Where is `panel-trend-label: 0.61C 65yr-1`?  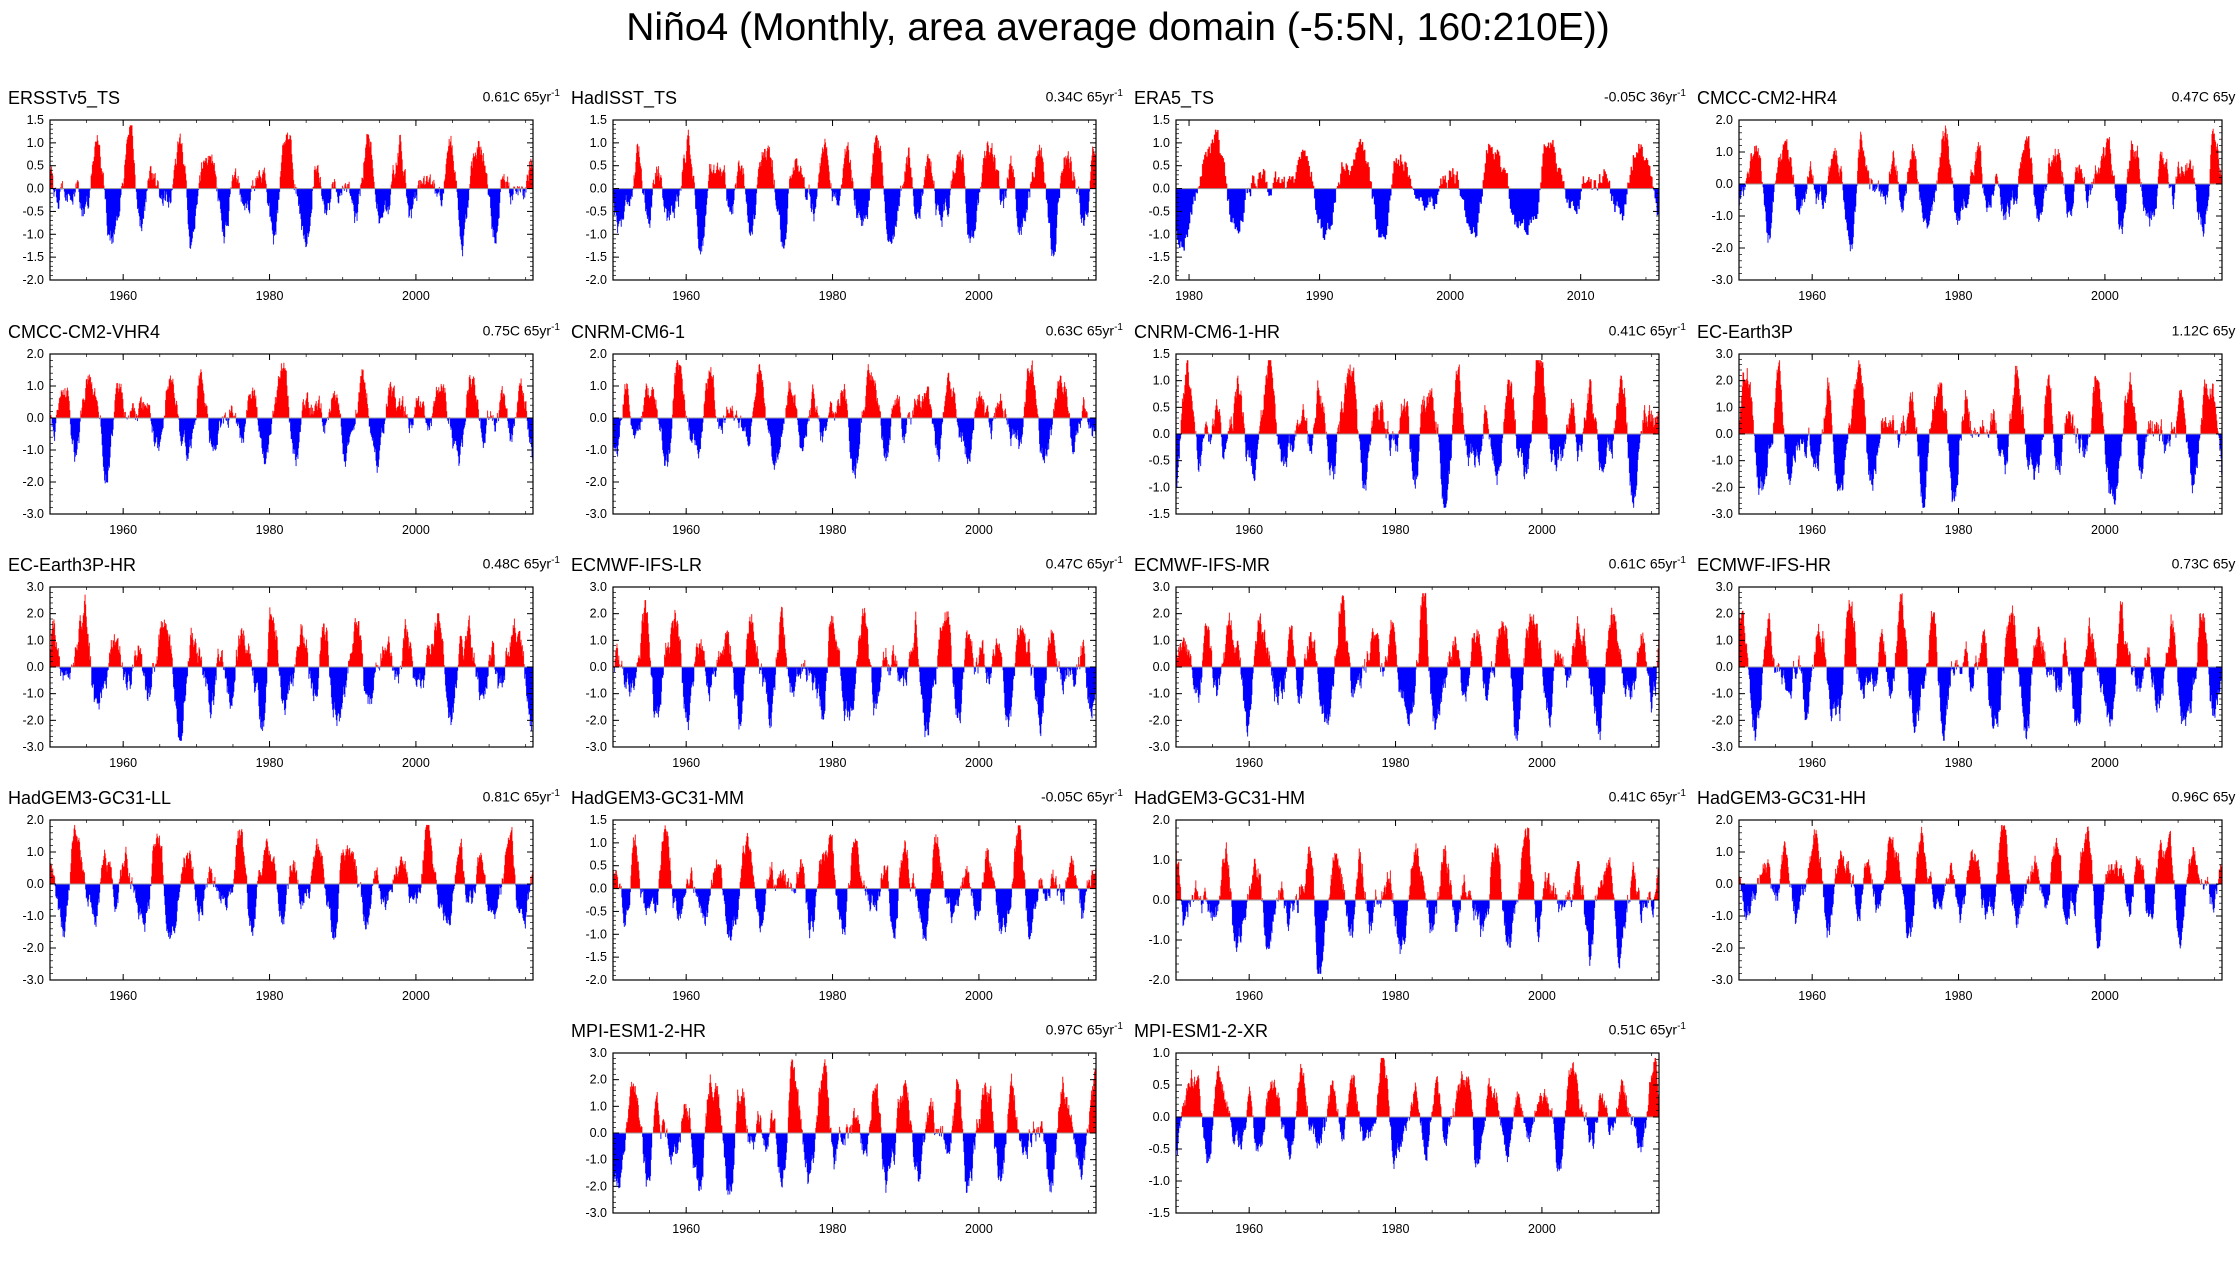 panel-trend-label: 0.61C 65yr-1 is located at coordinates (521, 96).